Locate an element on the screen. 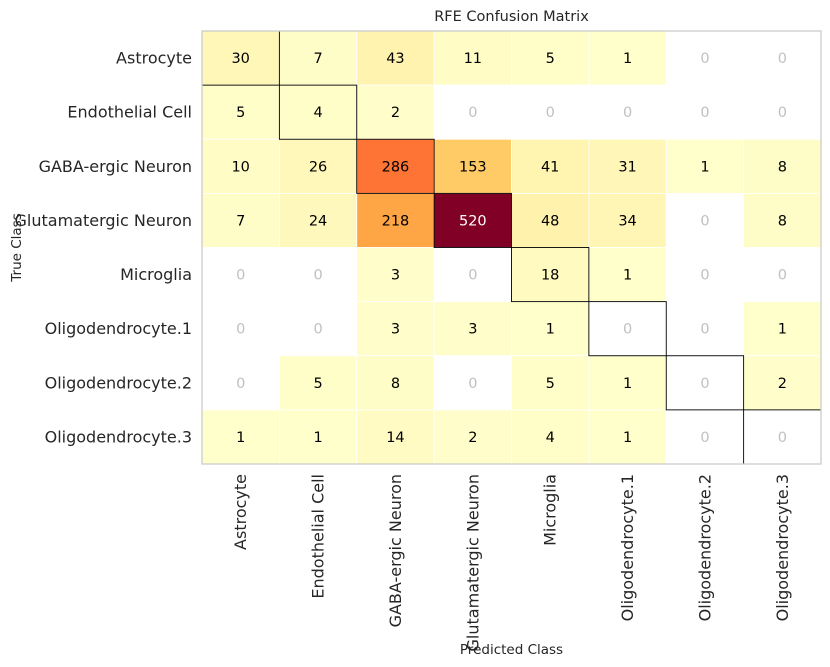 The height and width of the screenshot is (667, 830). cell-value-label: 24 is located at coordinates (318, 221).